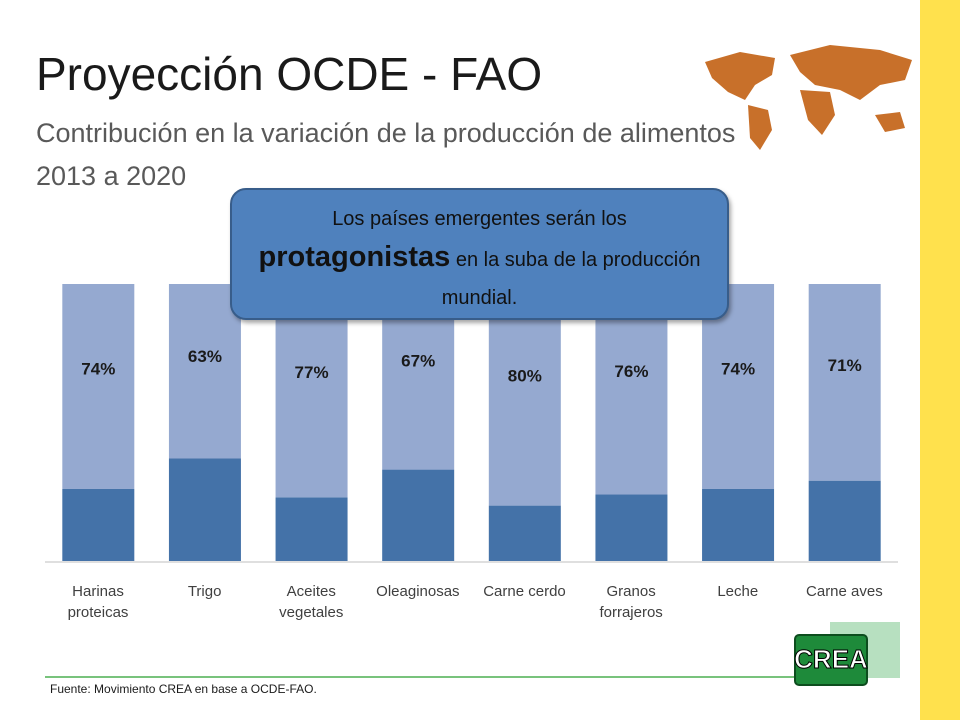 The width and height of the screenshot is (960, 720). I want to click on data-label: 76%, so click(631, 371).